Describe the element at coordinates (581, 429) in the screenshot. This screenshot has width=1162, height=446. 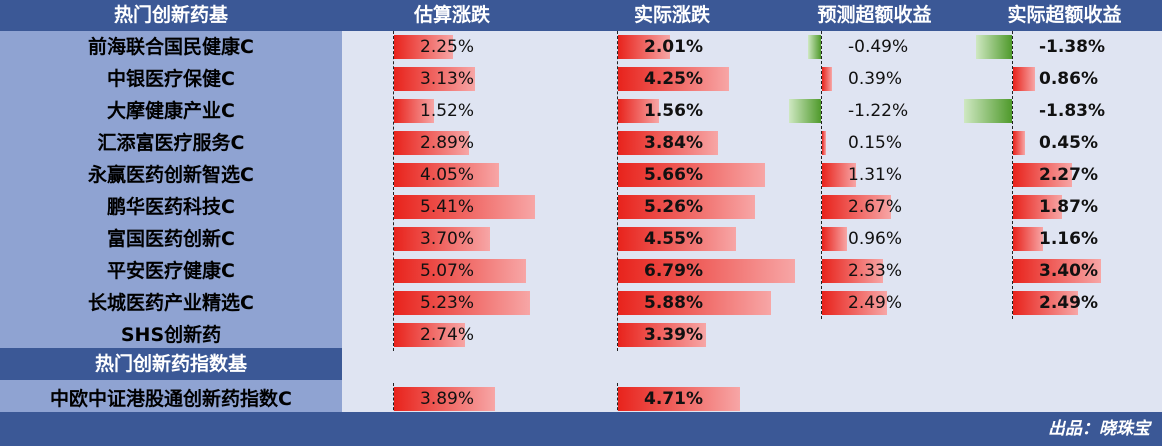
I see `footer-bar: 出品：晓珠宝` at that location.